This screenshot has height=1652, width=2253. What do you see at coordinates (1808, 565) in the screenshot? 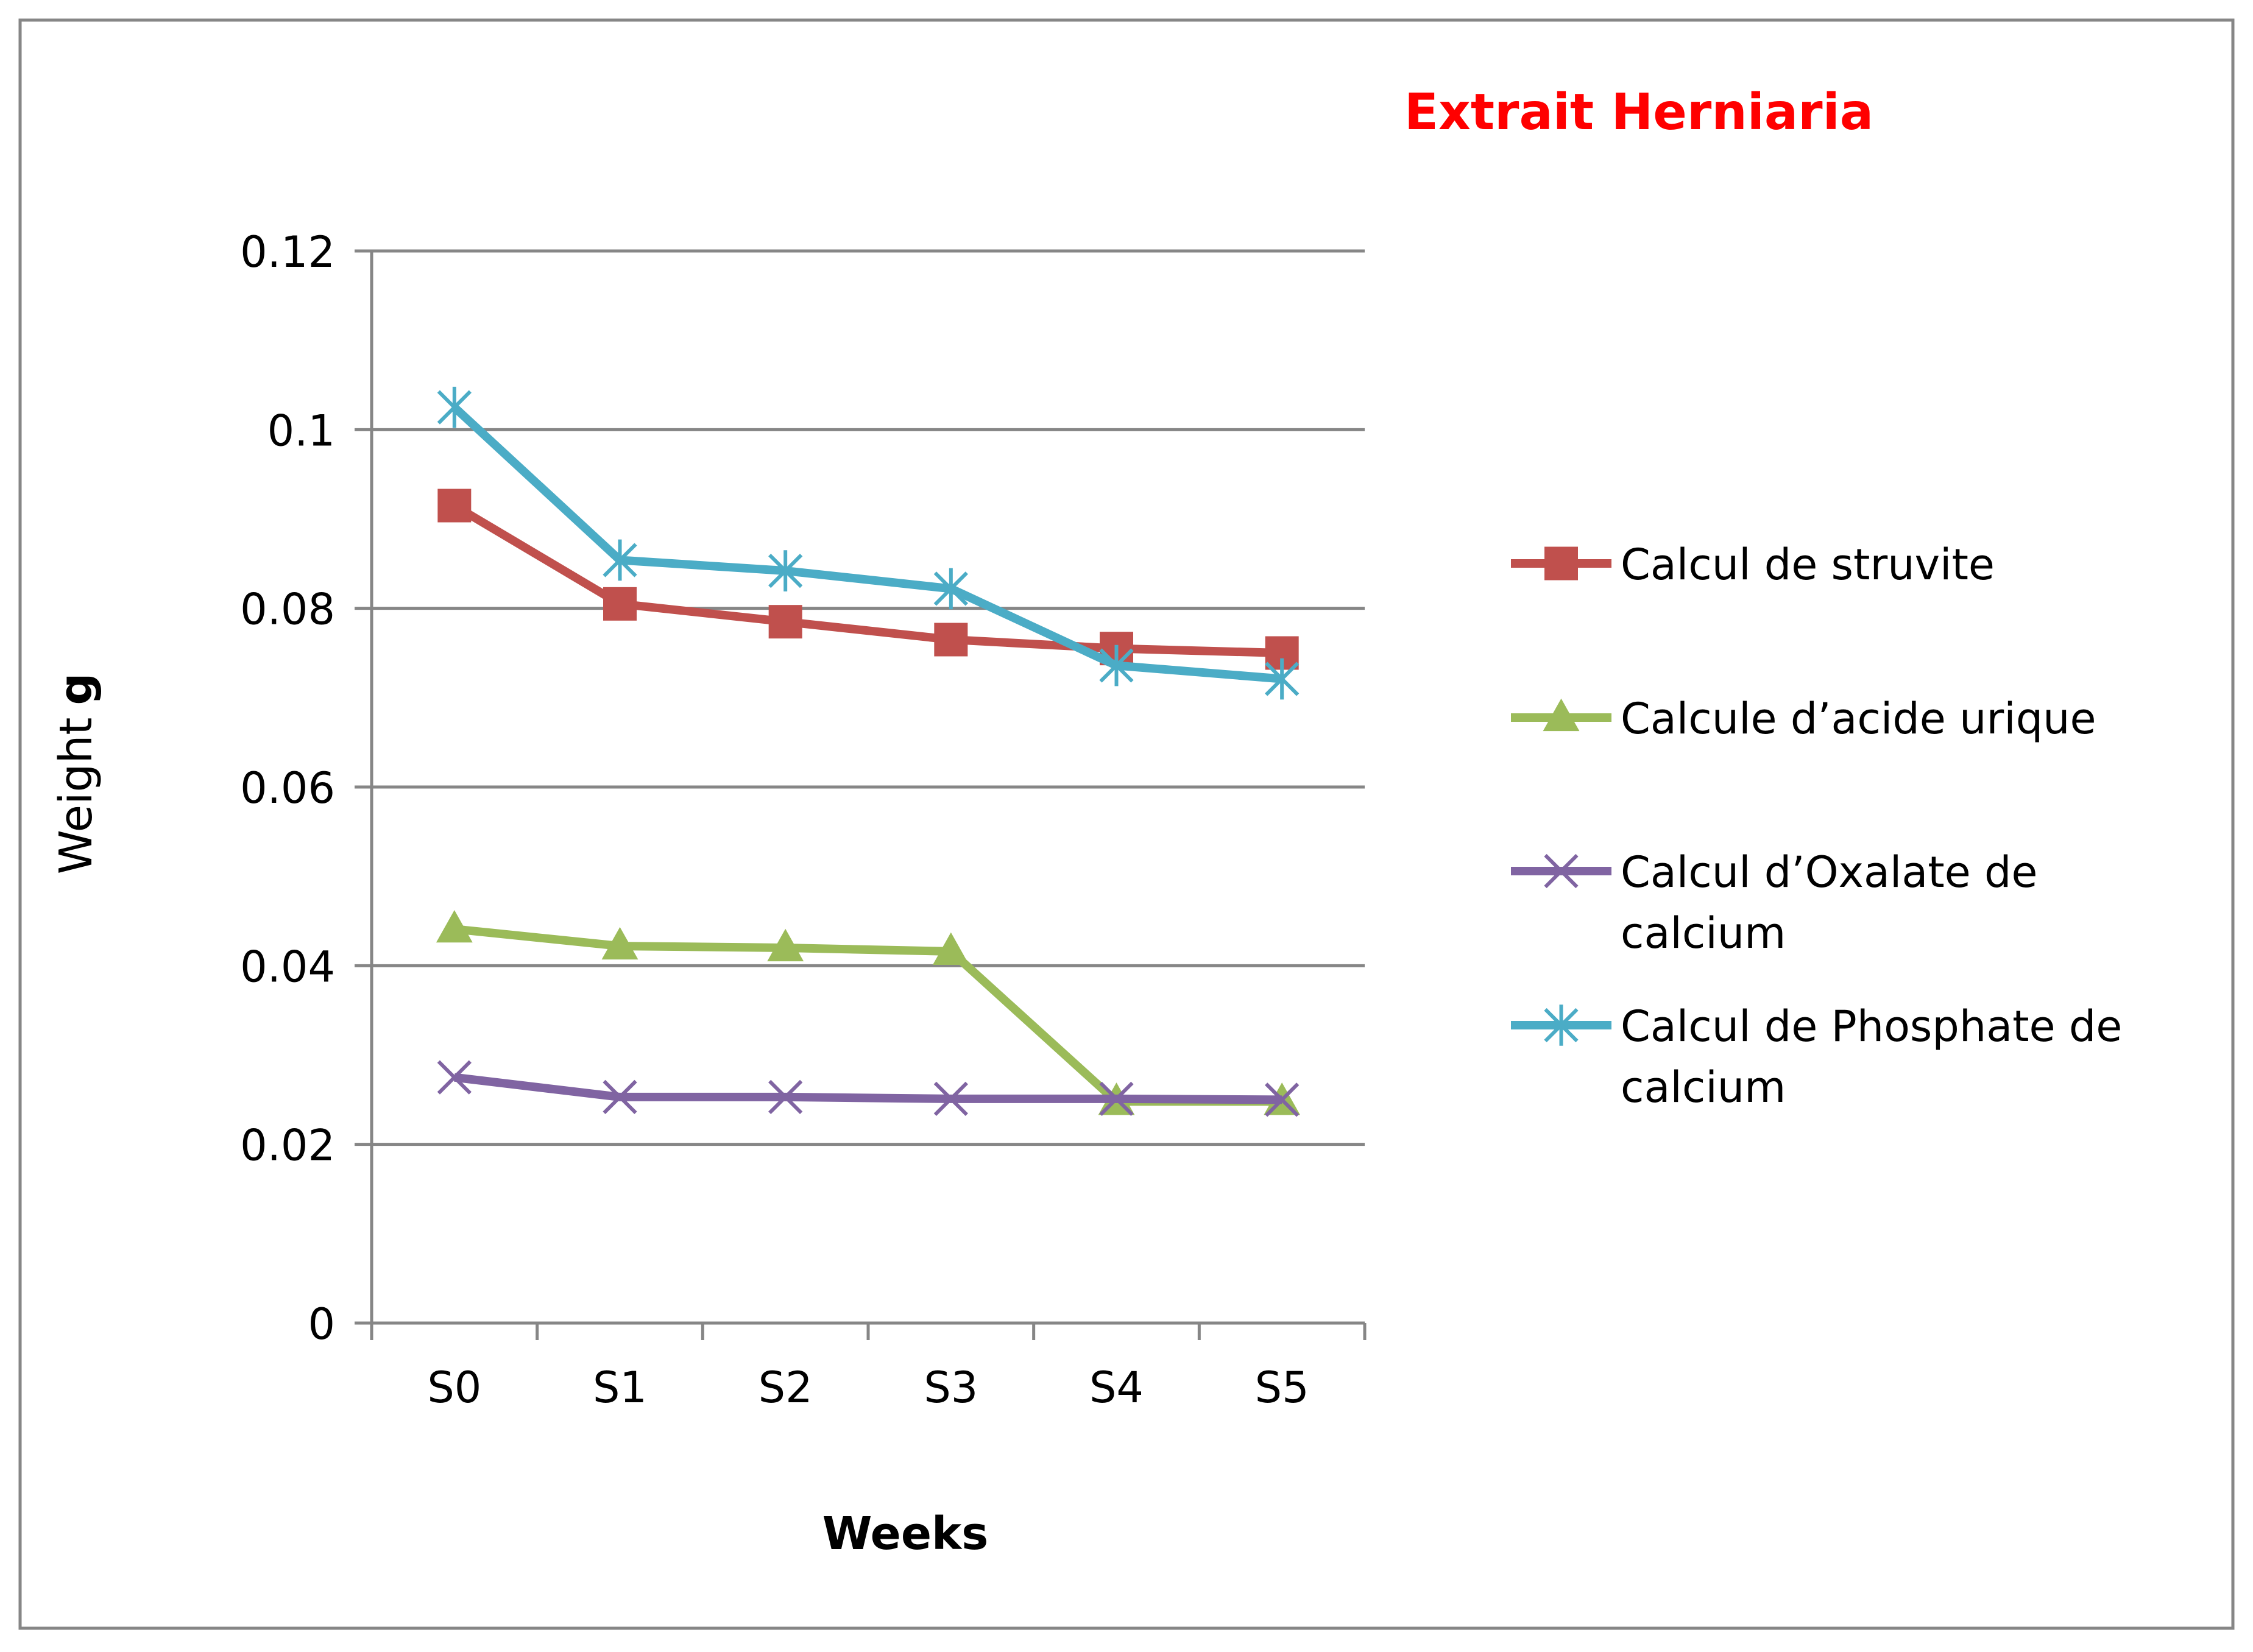
I see `legend-label: Calcul de struvite` at bounding box center [1808, 565].